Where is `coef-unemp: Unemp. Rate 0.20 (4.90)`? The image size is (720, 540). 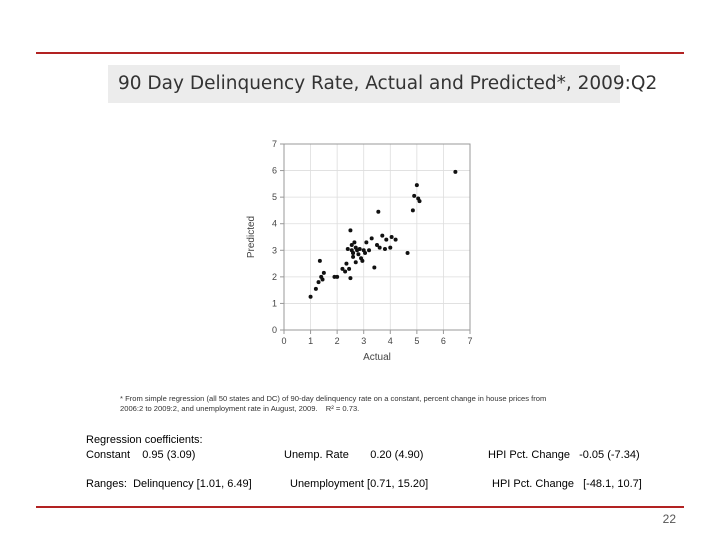
coef-unemp: Unemp. Rate 0.20 (4.90) is located at coordinates (354, 455).